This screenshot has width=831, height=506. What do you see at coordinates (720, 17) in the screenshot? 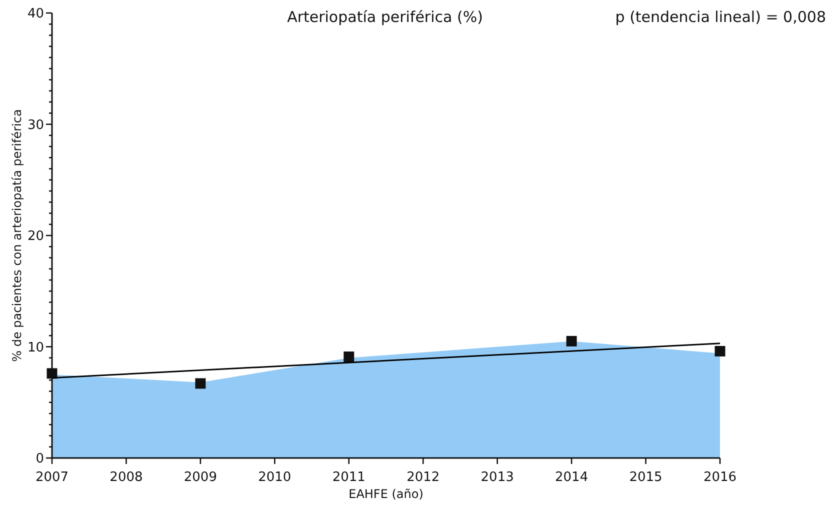
I see `annotation: p (tendencia lineal) = 0,008` at bounding box center [720, 17].